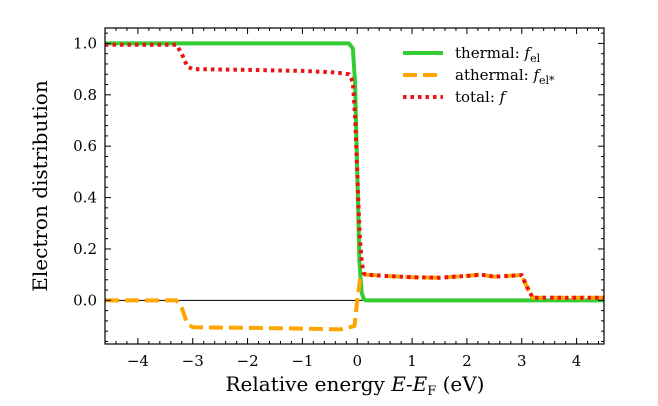 The image size is (658, 406). Describe the element at coordinates (498, 54) in the screenshot. I see `legend-label-0: thermal: fel` at that location.